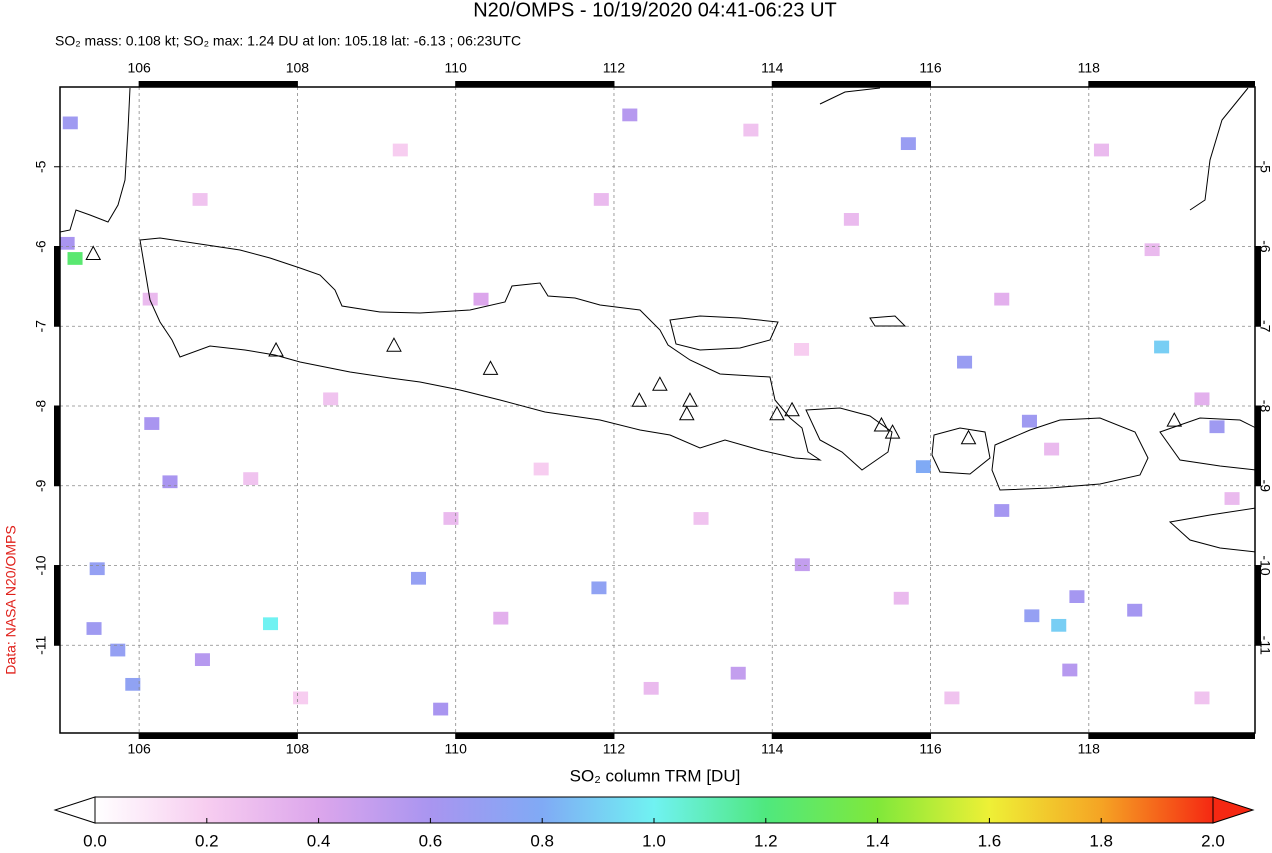 The image size is (1272, 853). I want to click on y-tick-label: -8, so click(41, 406).